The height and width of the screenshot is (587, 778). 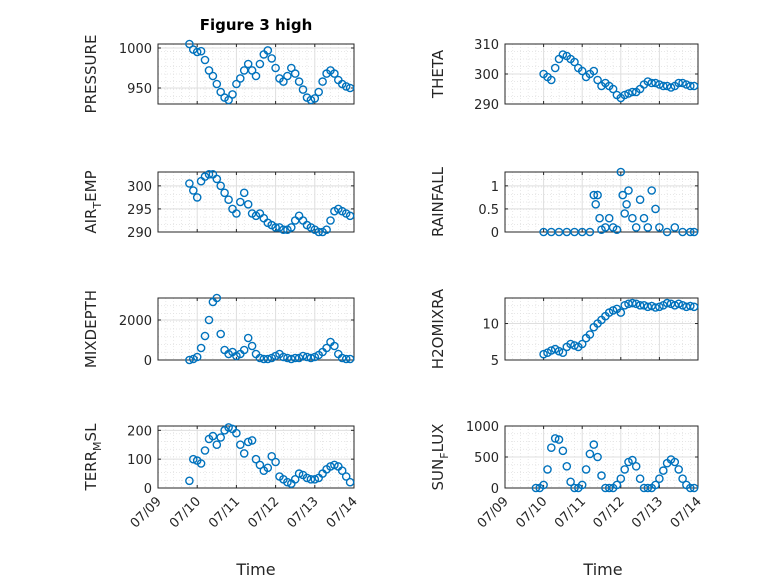 What do you see at coordinates (139, 233) in the screenshot?
I see `y-tick-label: 290` at bounding box center [139, 233].